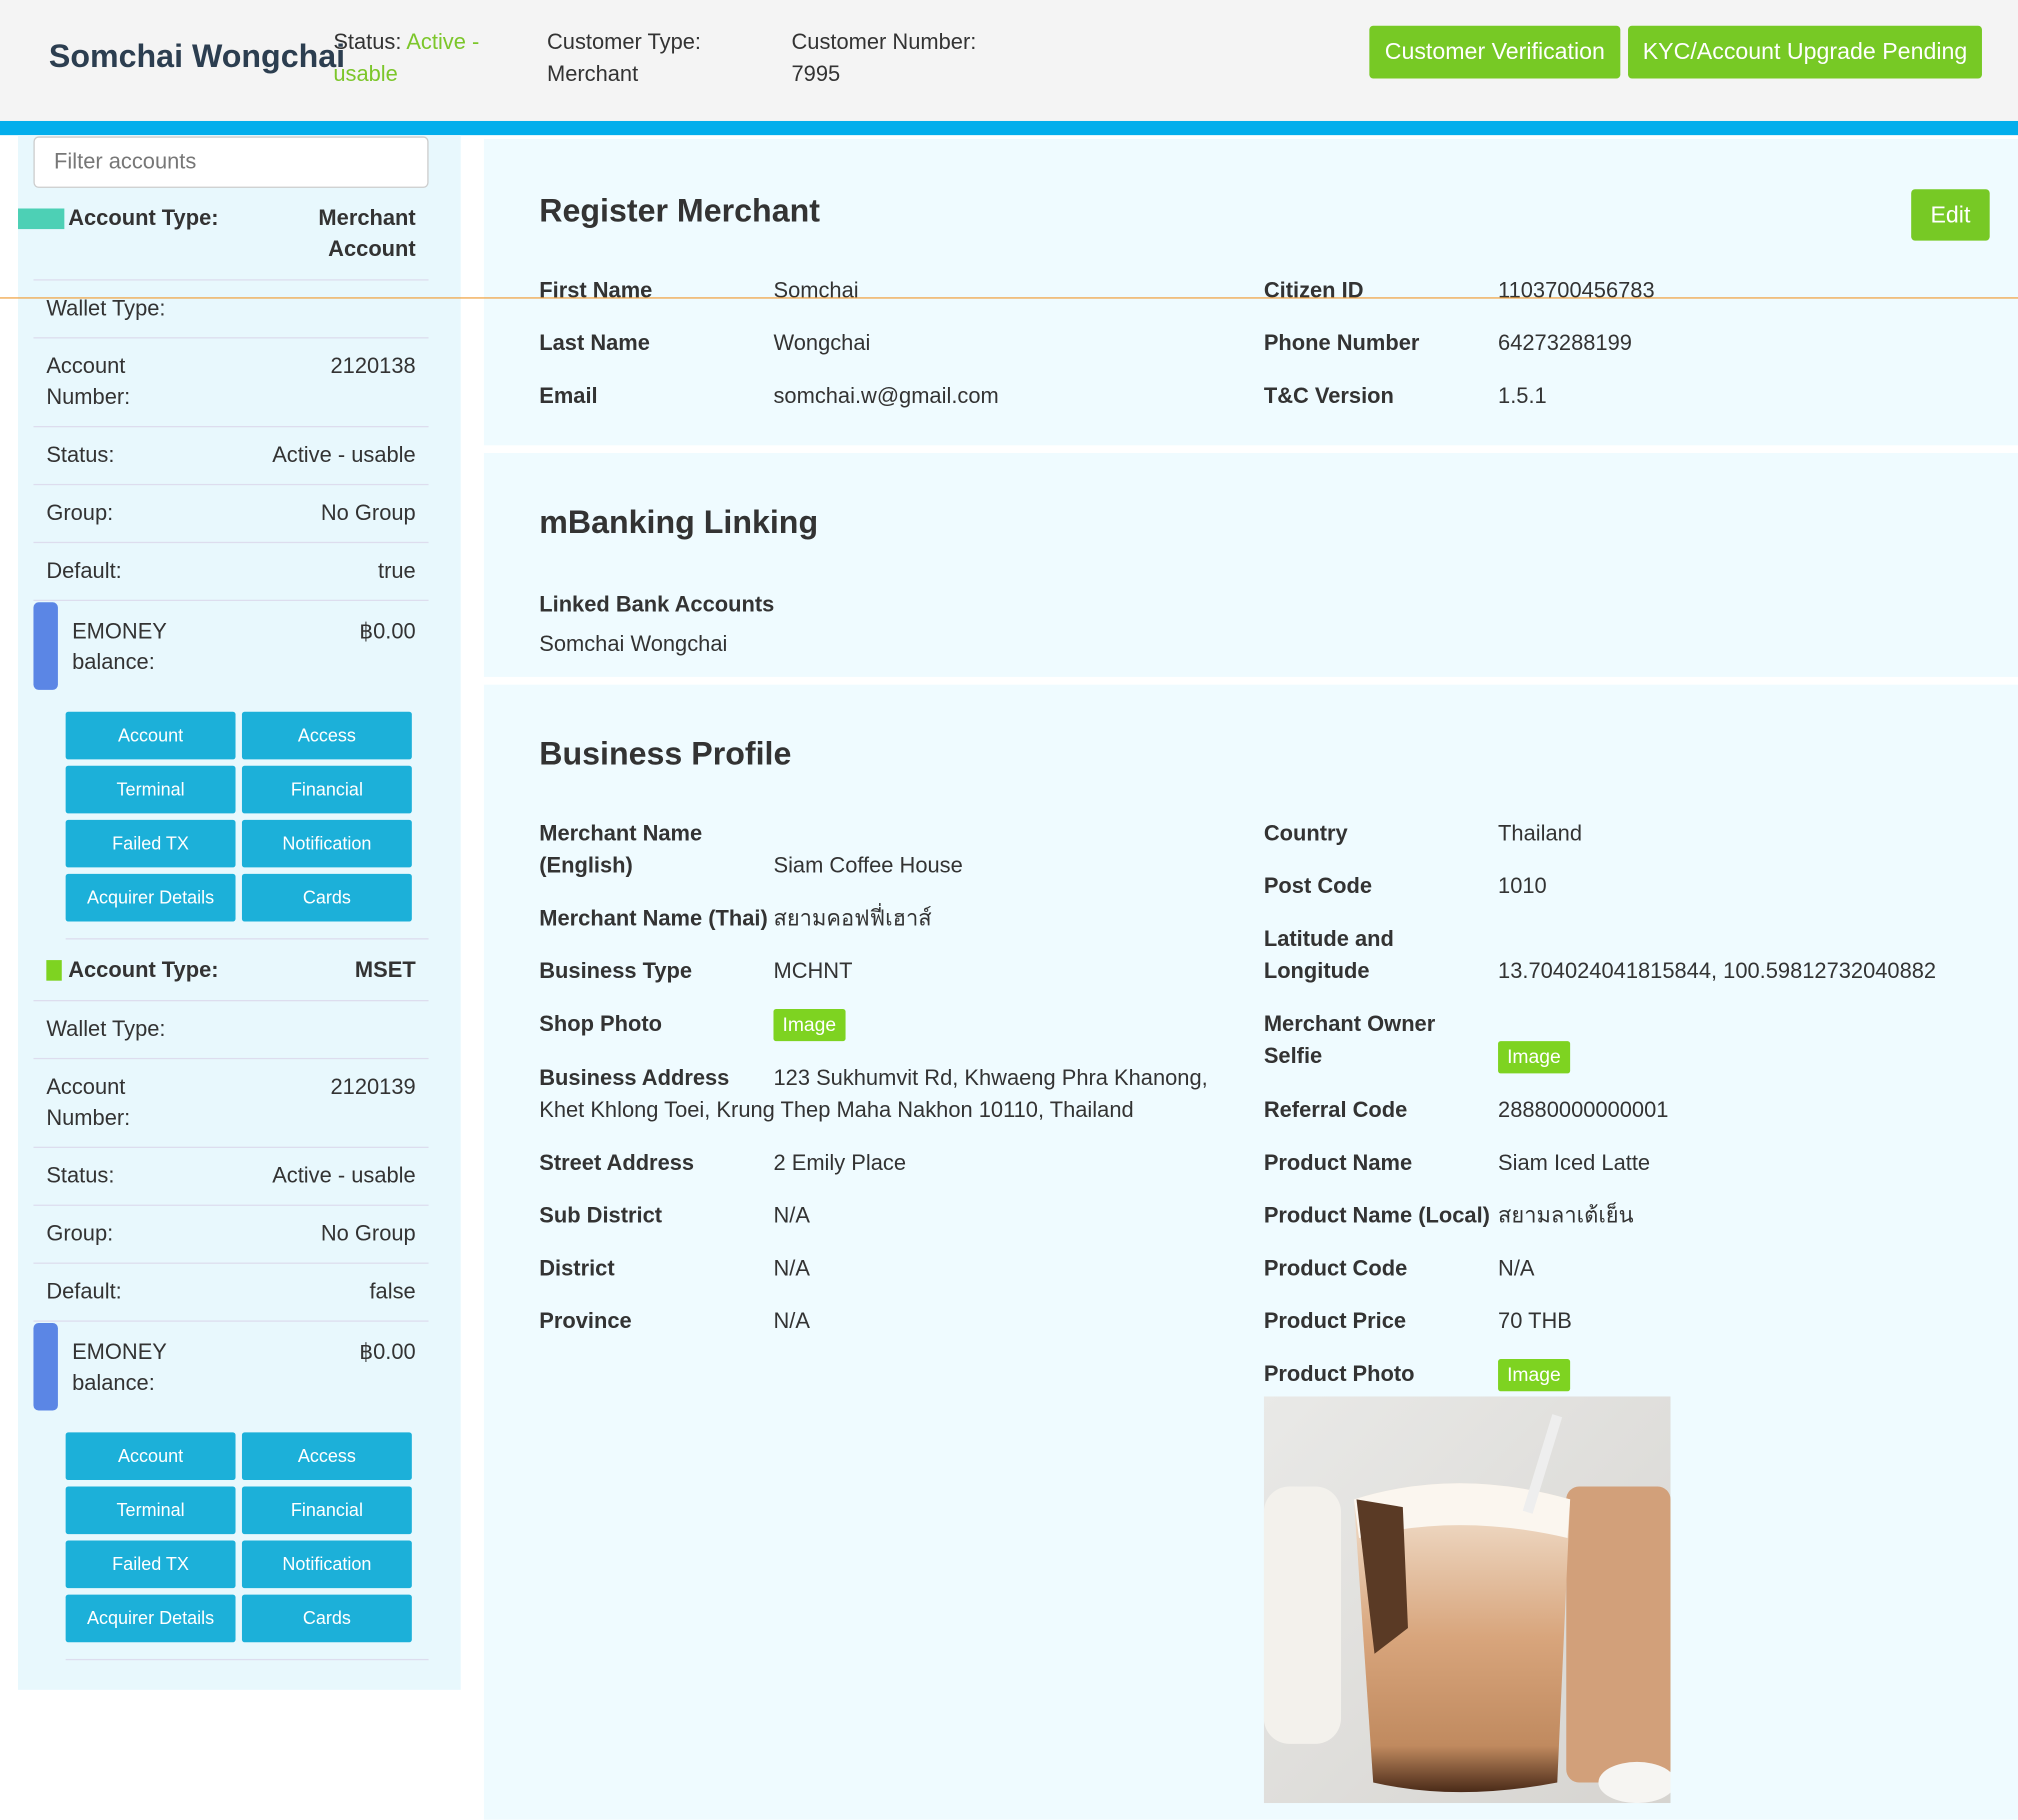 This screenshot has width=2018, height=1820. I want to click on field: Product Code N/A, so click(1637, 1268).